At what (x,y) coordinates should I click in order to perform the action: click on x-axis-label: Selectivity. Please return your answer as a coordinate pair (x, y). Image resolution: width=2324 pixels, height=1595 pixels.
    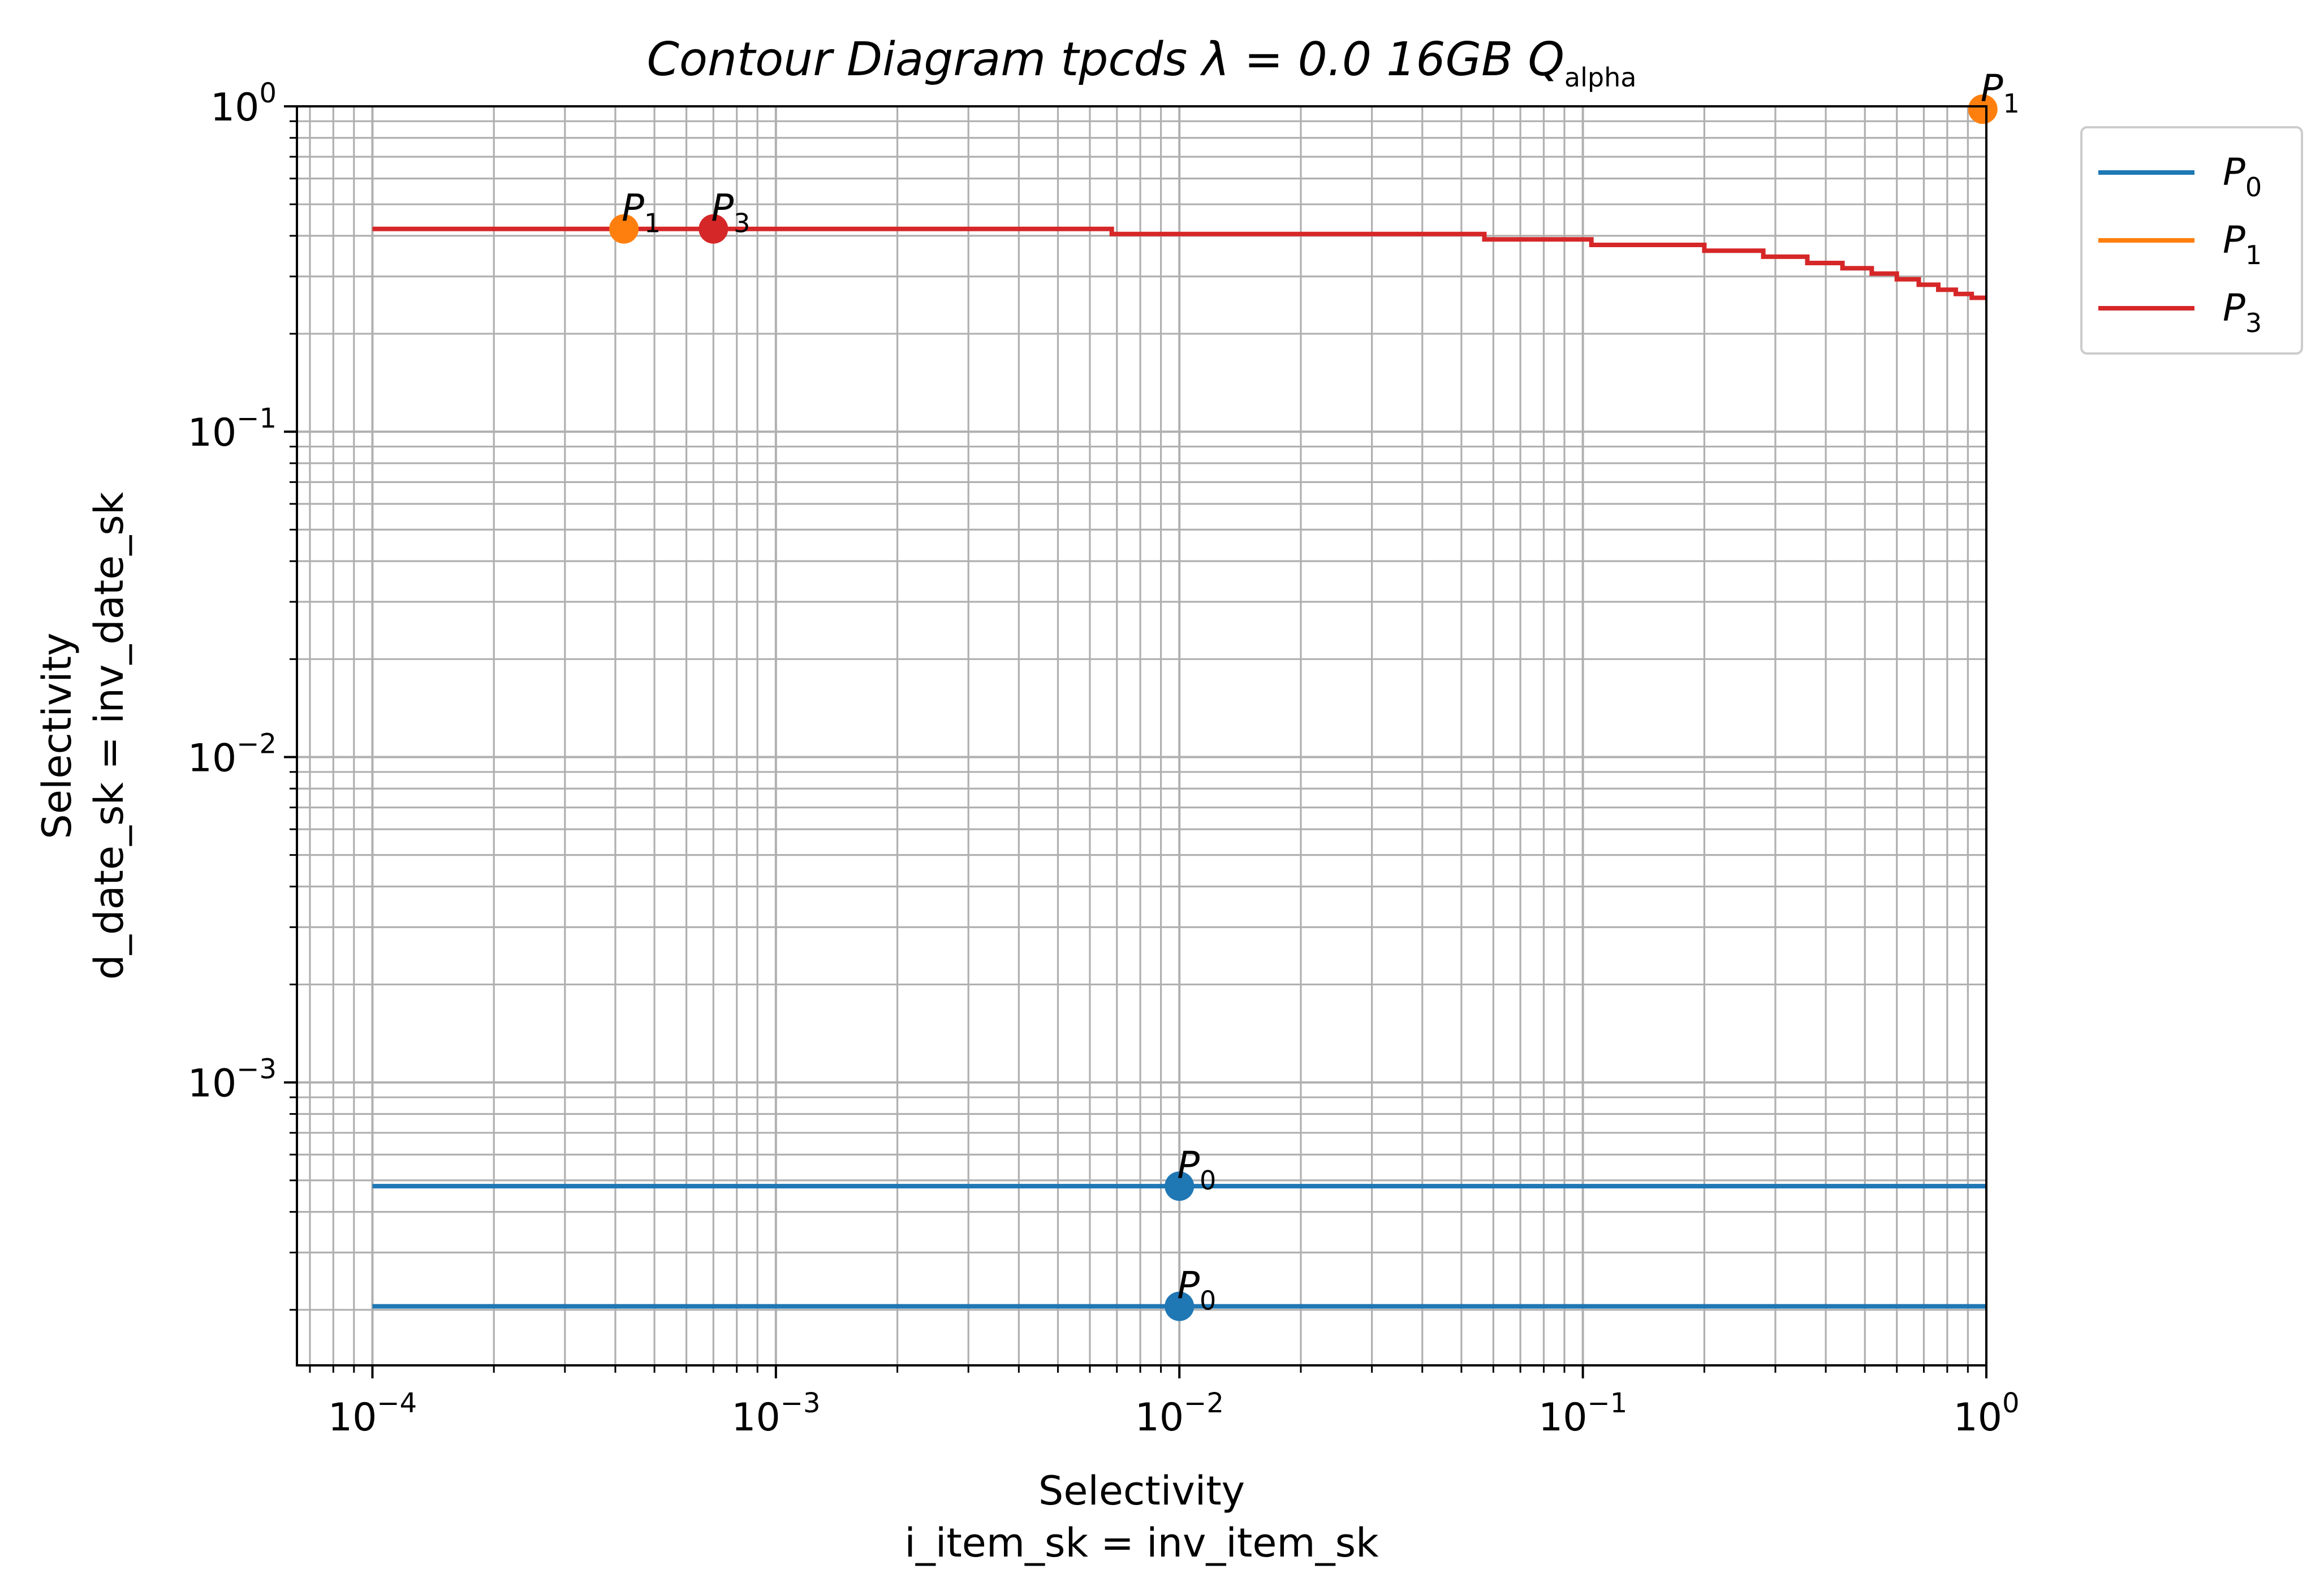
    Looking at the image, I should click on (1141, 1491).